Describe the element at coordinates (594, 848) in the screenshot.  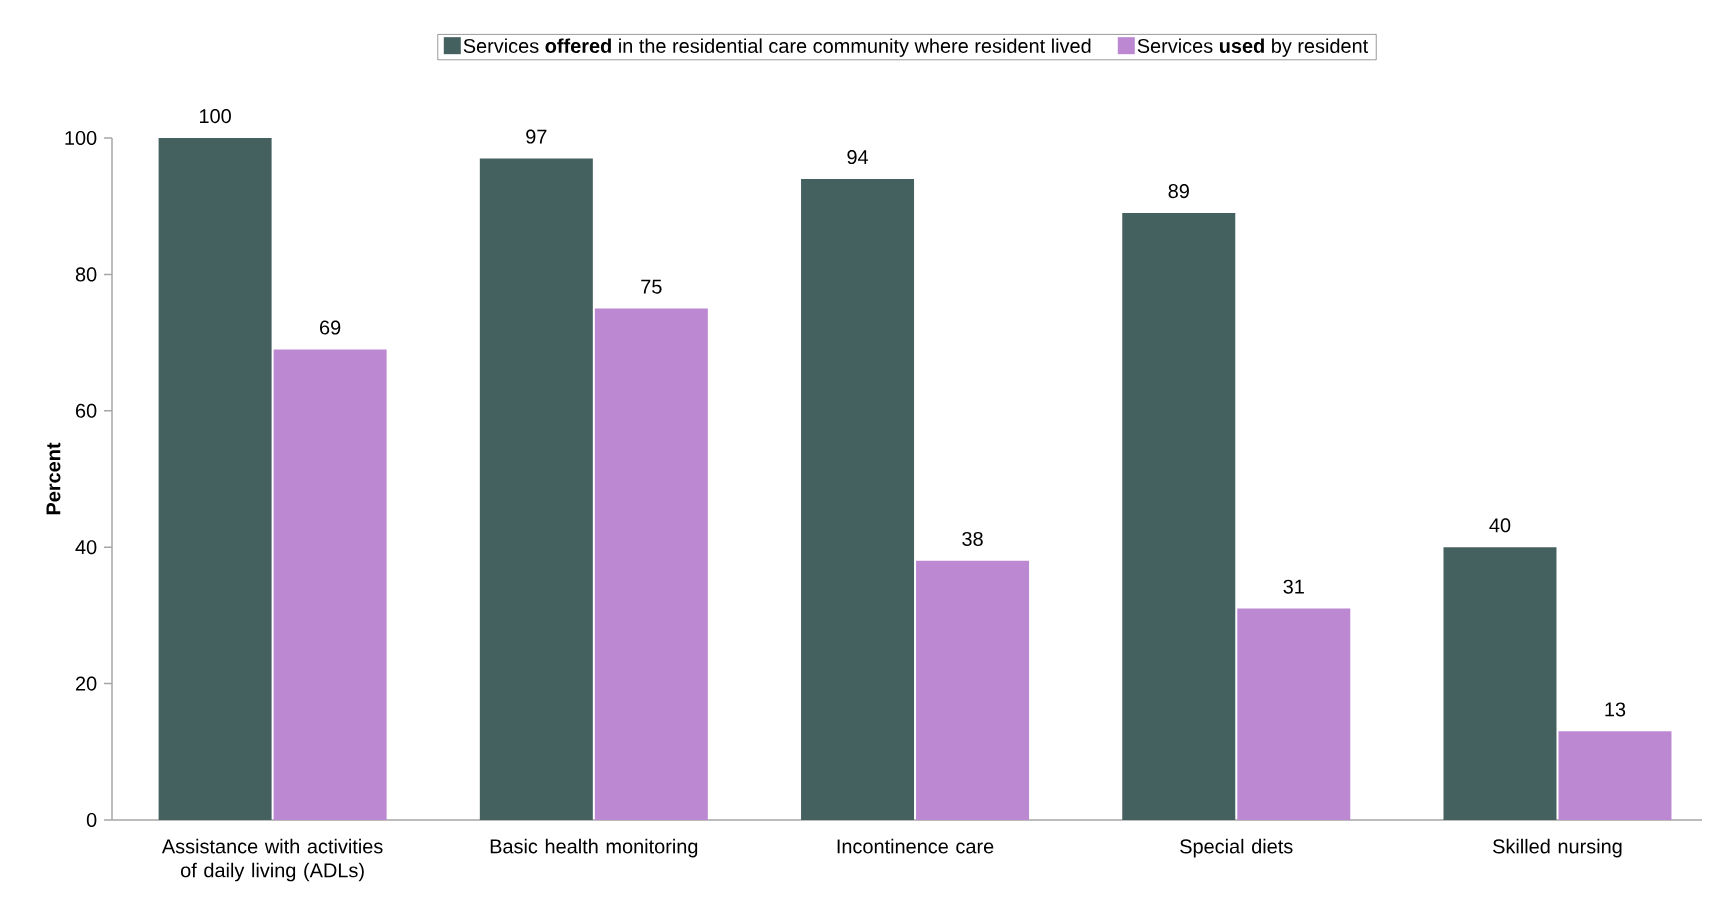
I see `x-tick-label: Basic health monitoring` at that location.